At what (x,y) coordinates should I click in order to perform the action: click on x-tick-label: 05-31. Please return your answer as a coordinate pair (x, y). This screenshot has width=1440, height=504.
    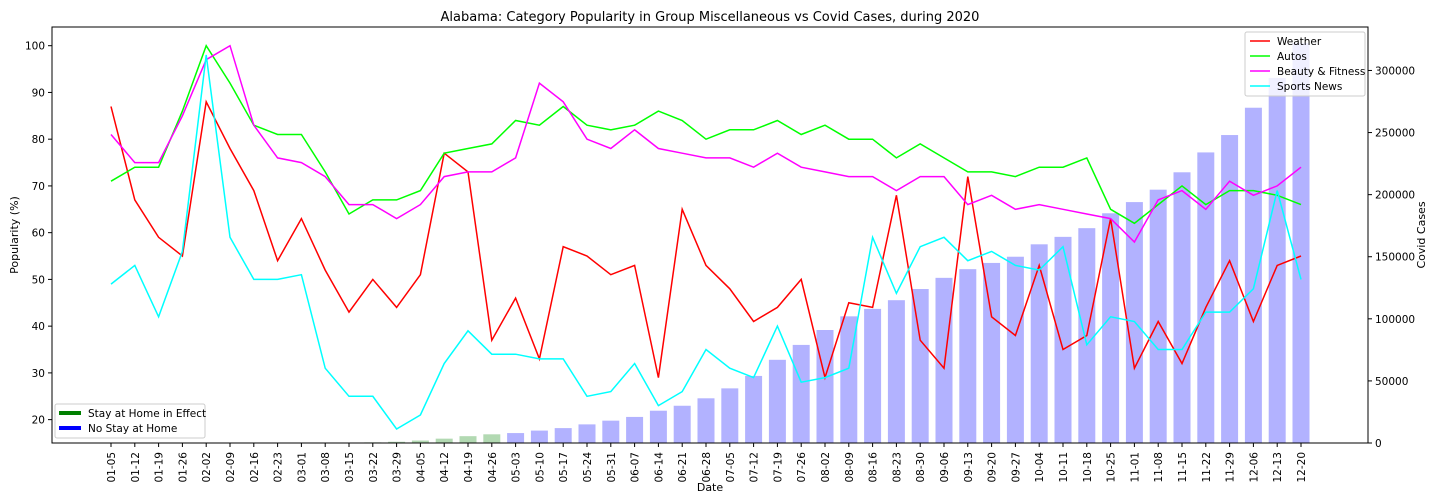
    Looking at the image, I should click on (612, 467).